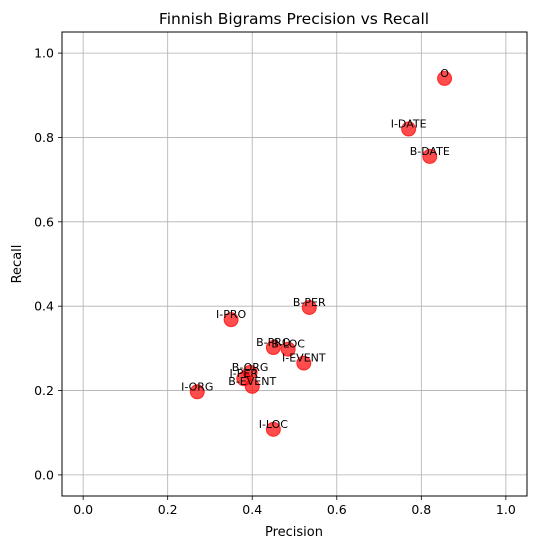 The image size is (536, 547). What do you see at coordinates (168, 509) in the screenshot?
I see `x-tick-label: 0.2` at bounding box center [168, 509].